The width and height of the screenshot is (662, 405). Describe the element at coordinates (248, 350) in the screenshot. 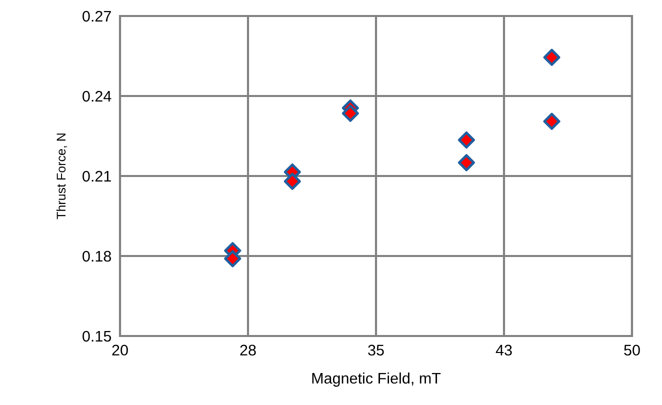

I see `x-tick-label: 28` at that location.